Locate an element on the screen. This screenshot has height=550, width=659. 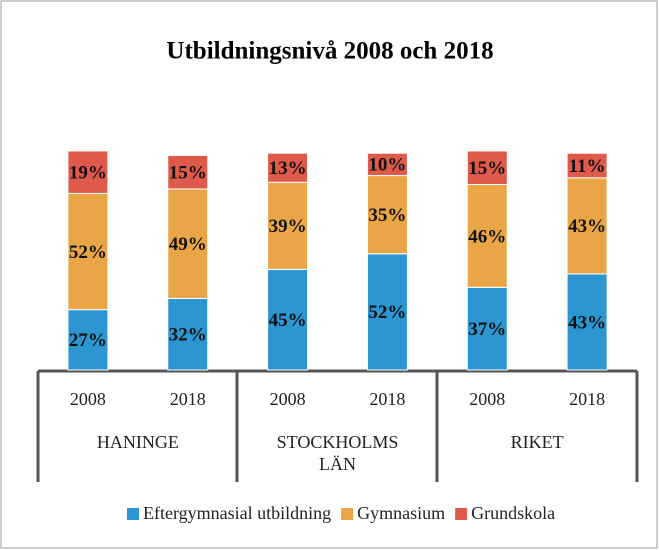
data-label: 10% is located at coordinates (387, 165).